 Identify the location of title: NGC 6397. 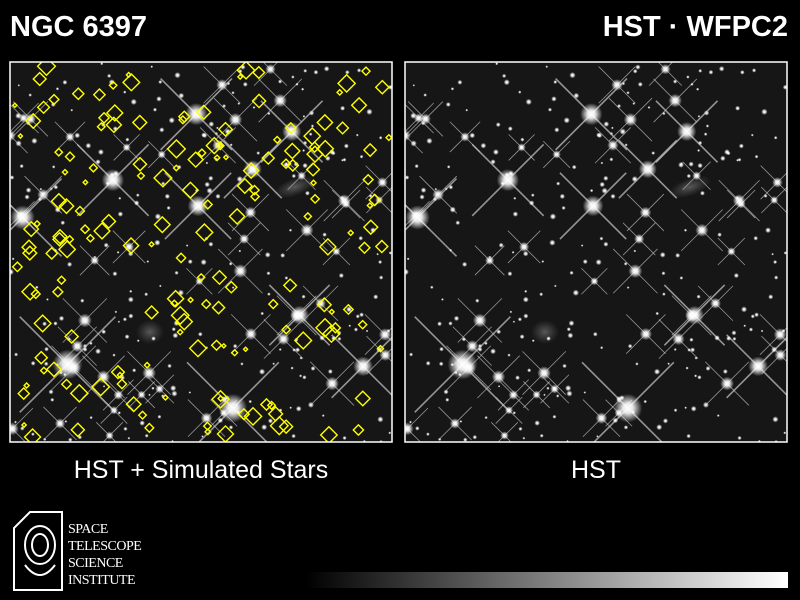
(78, 27).